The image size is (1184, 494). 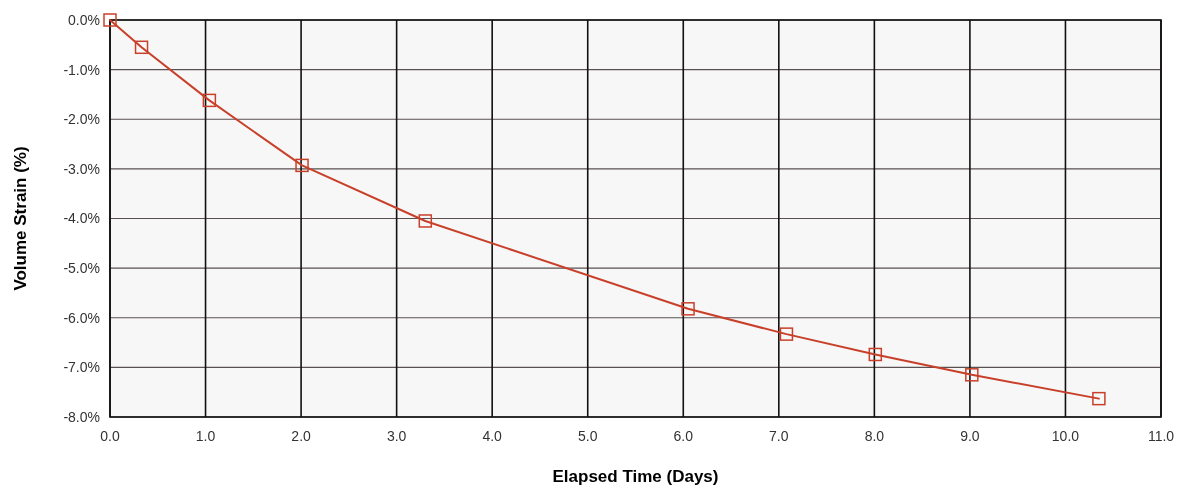 I want to click on x-tick-label: 3.0, so click(x=396, y=436).